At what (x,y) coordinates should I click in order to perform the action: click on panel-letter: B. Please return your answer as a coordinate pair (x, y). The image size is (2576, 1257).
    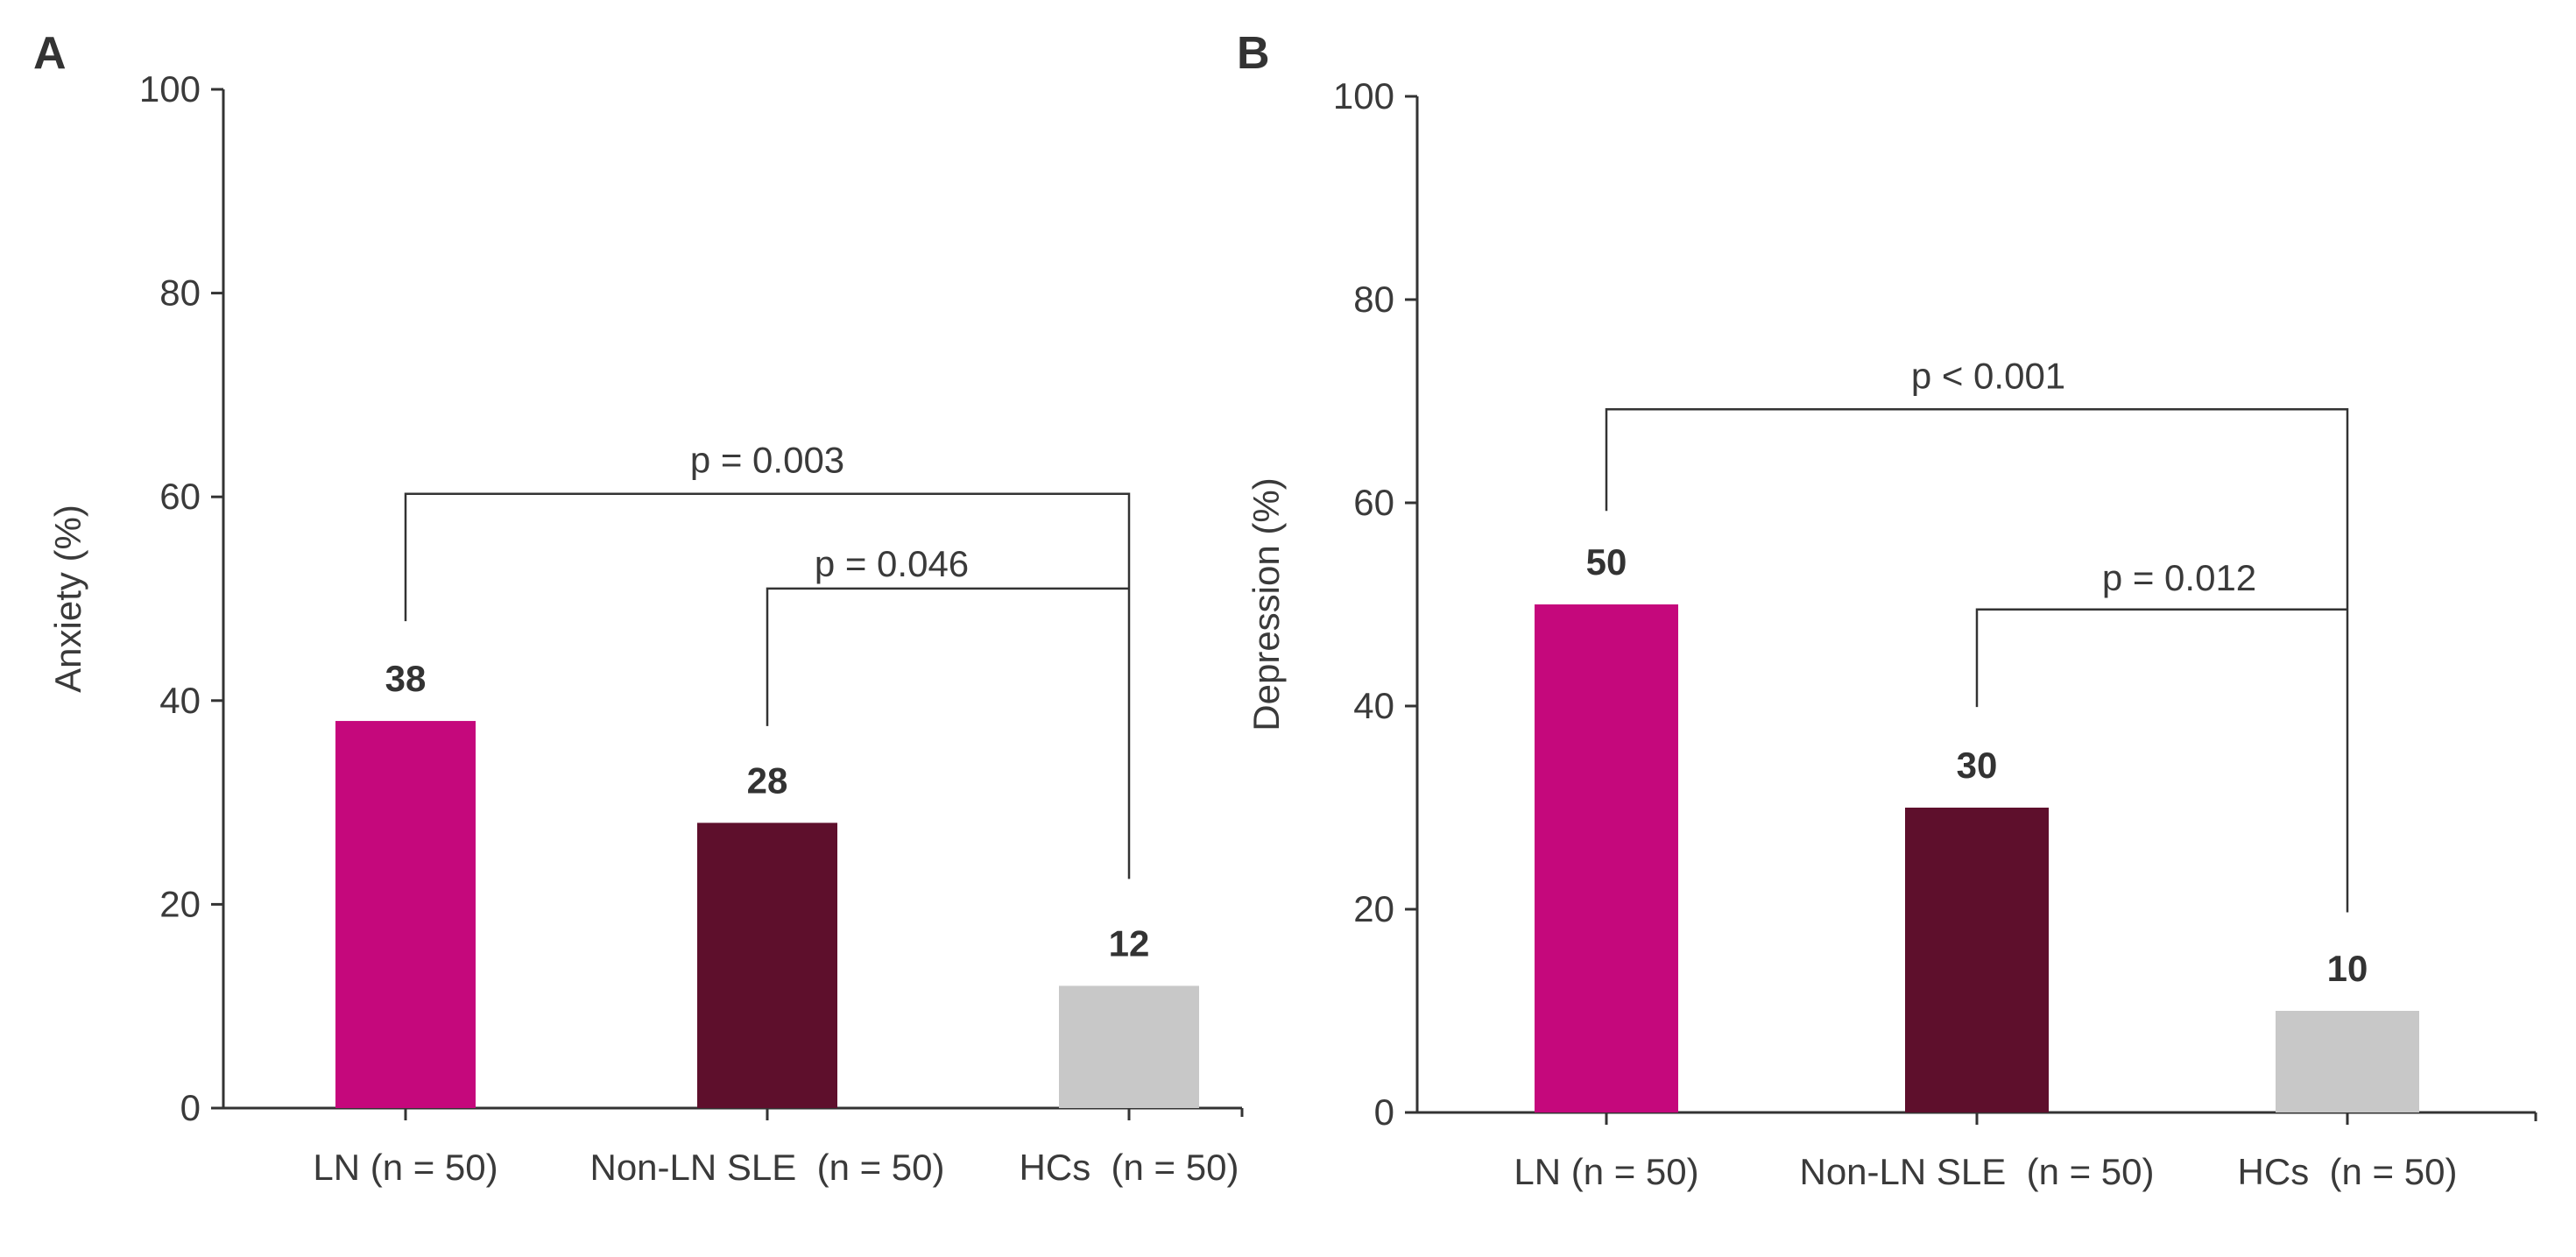
    Looking at the image, I should click on (1254, 53).